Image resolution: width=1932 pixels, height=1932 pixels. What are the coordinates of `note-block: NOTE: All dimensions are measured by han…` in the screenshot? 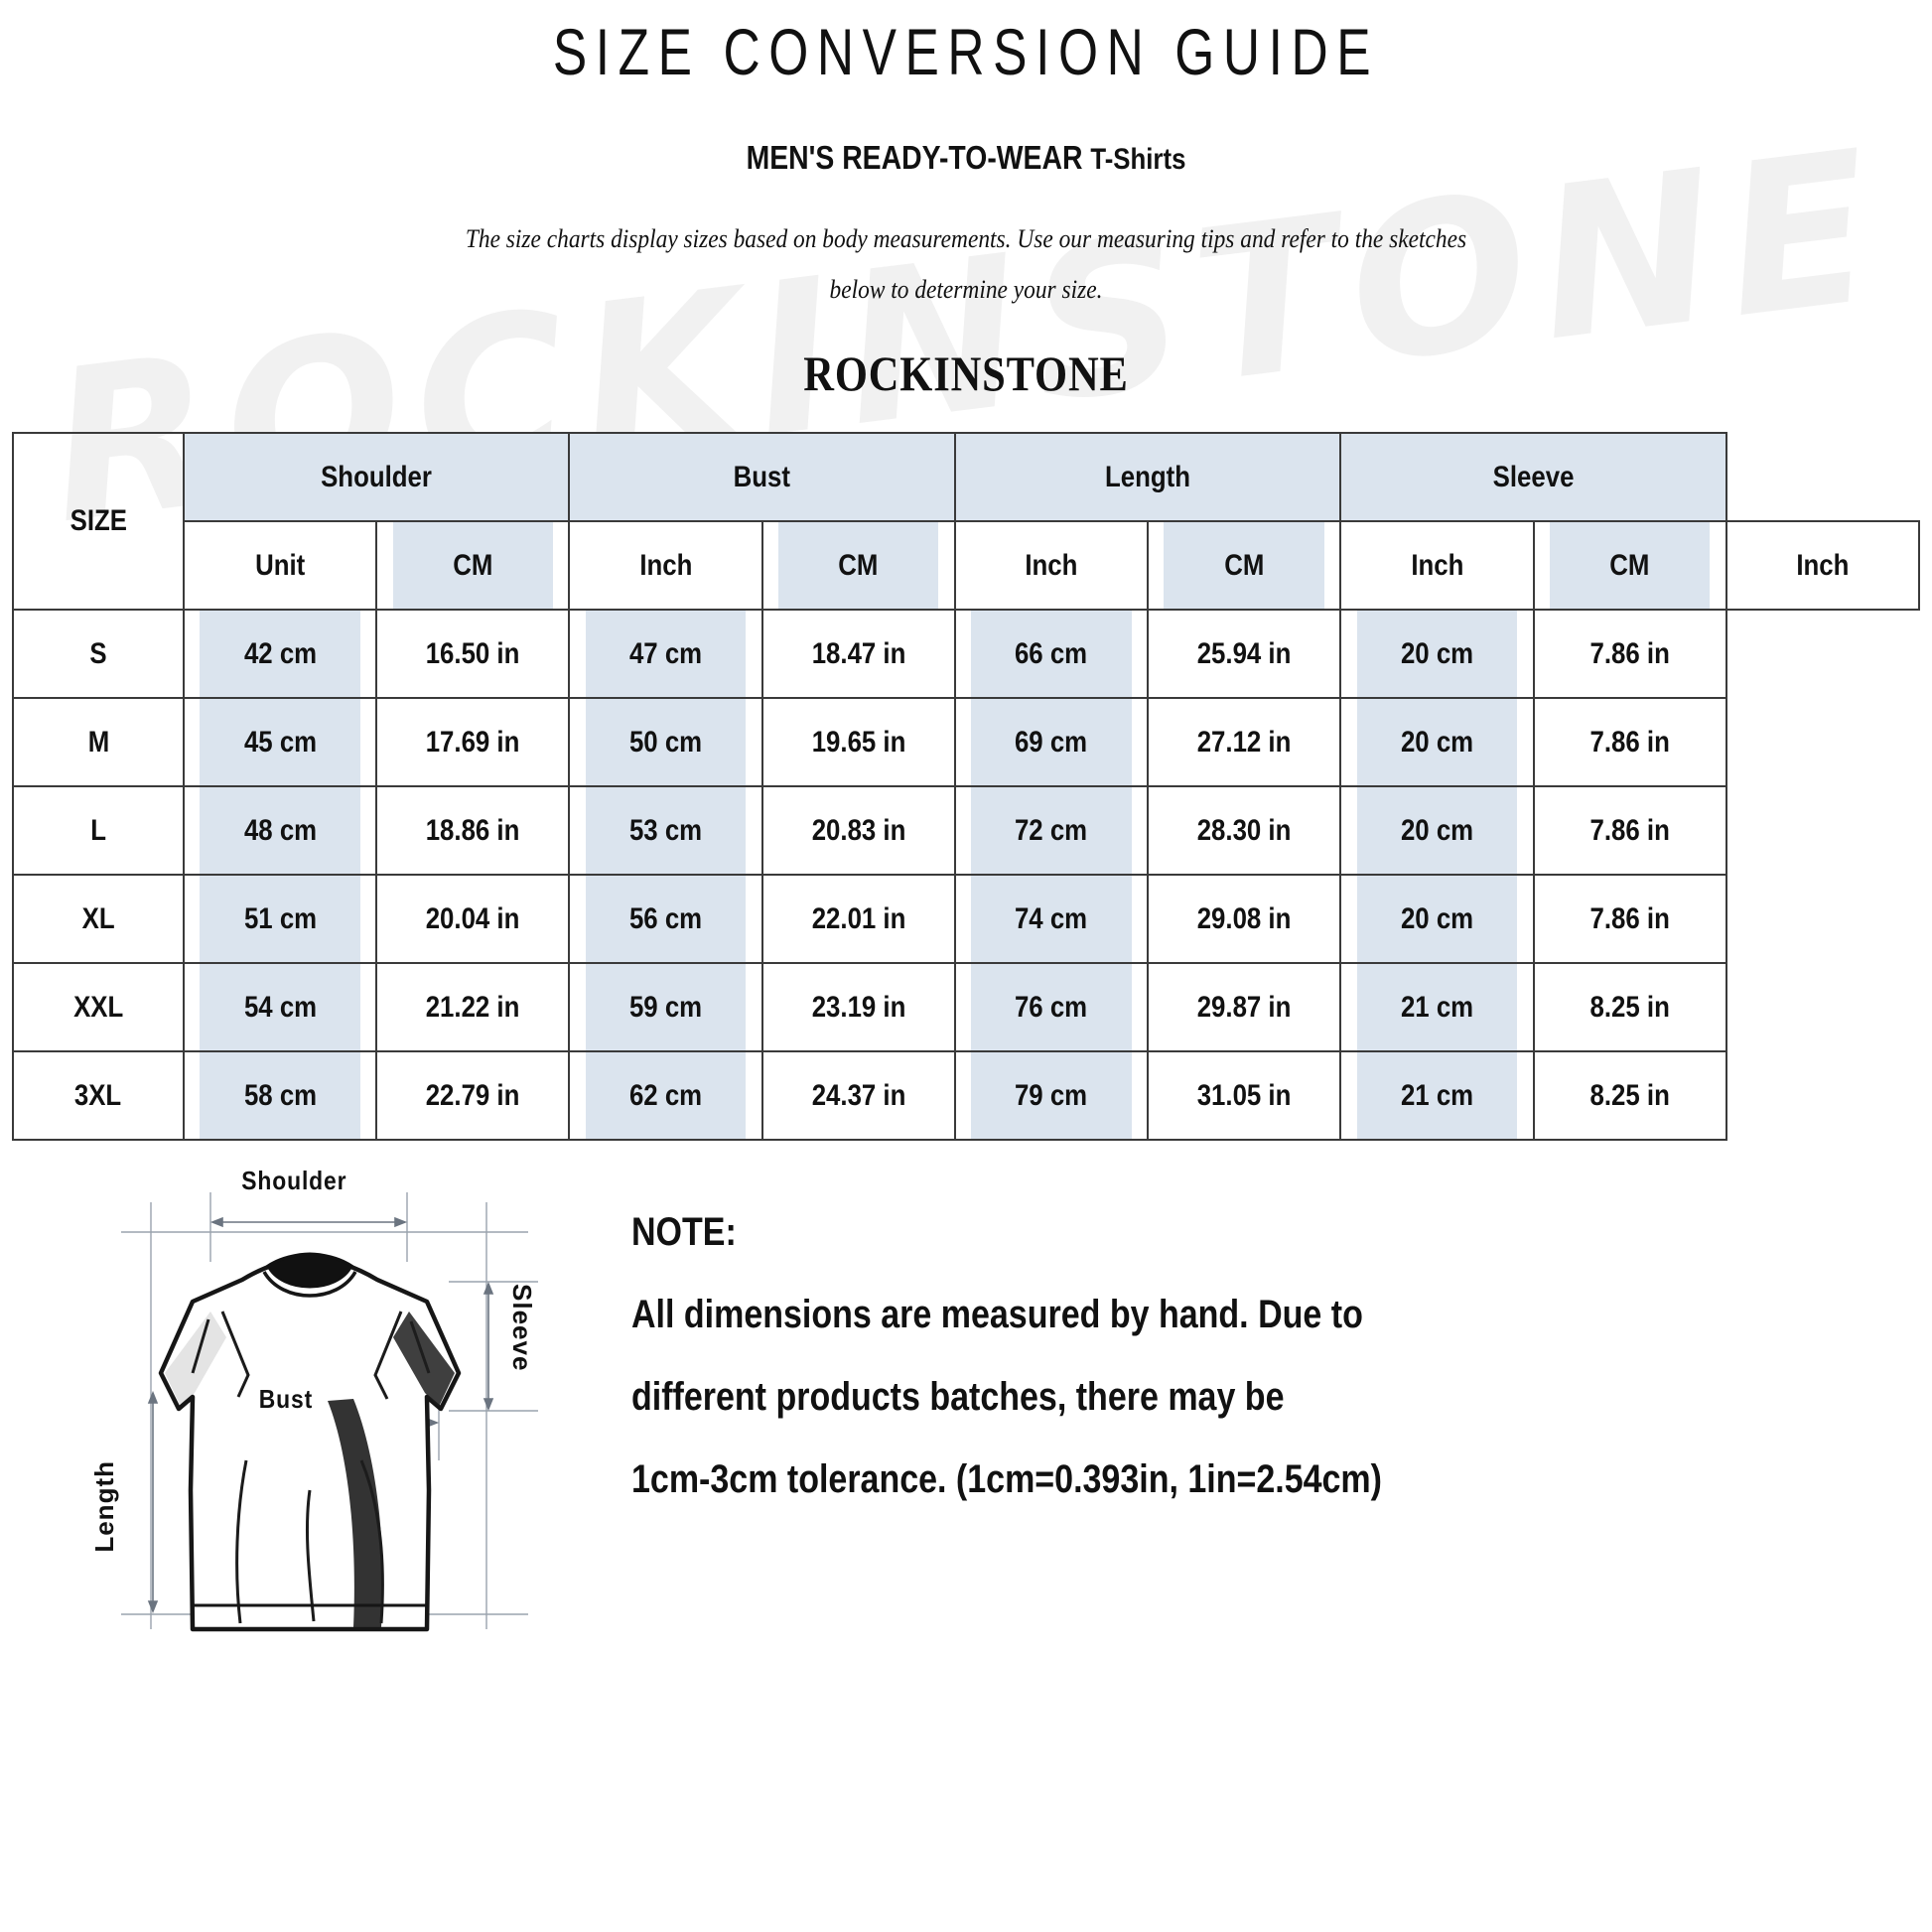 It's located at (1270, 1332).